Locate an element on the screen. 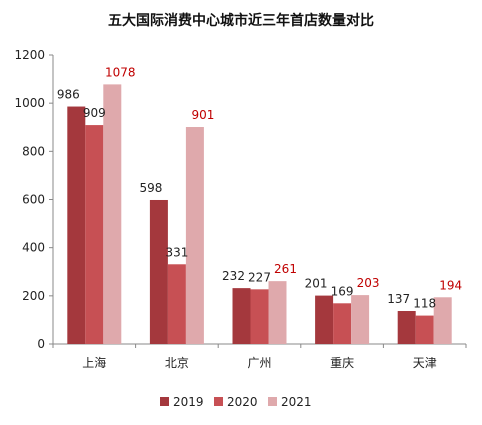  legend: 2019 2020 2021 is located at coordinates (236, 402).